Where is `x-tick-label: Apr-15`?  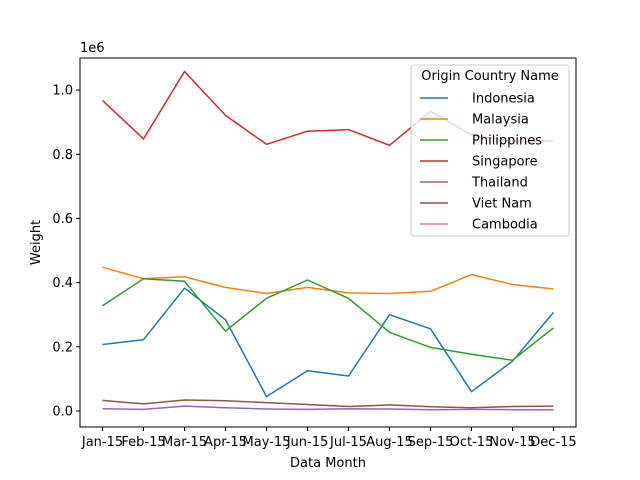 x-tick-label: Apr-15 is located at coordinates (225, 442).